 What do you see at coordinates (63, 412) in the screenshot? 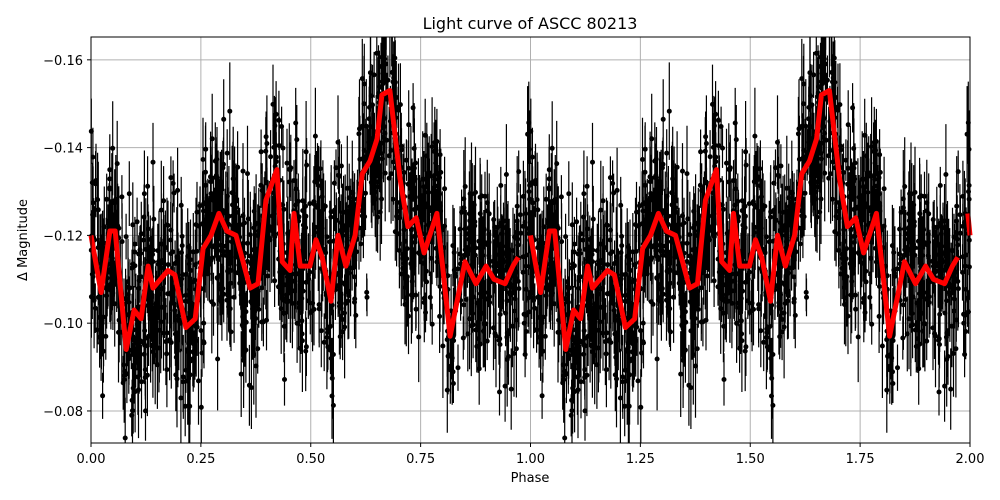
I see `y-tick-label: −0.08` at bounding box center [63, 412].